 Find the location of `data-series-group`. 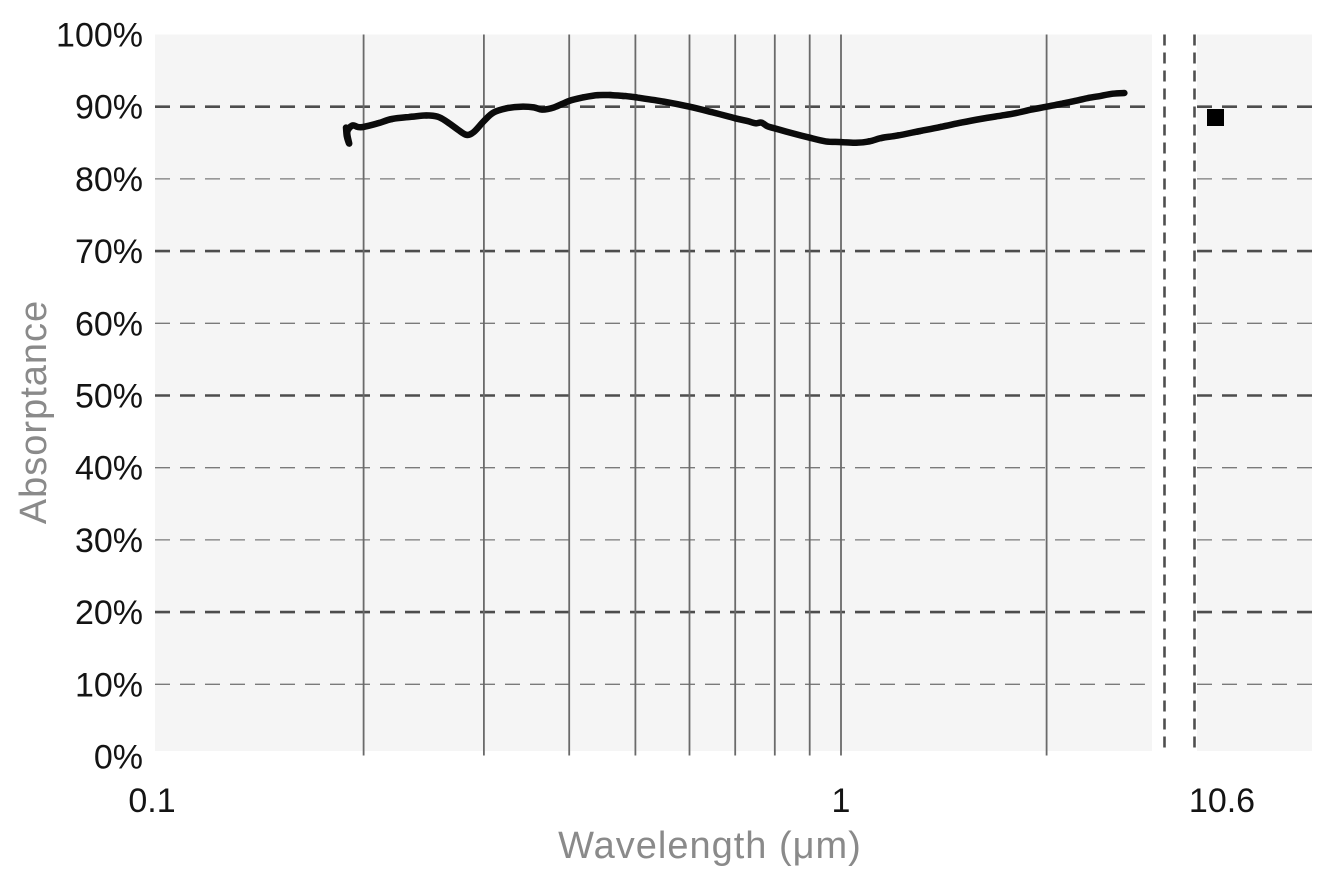

data-series-group is located at coordinates (783, 118).